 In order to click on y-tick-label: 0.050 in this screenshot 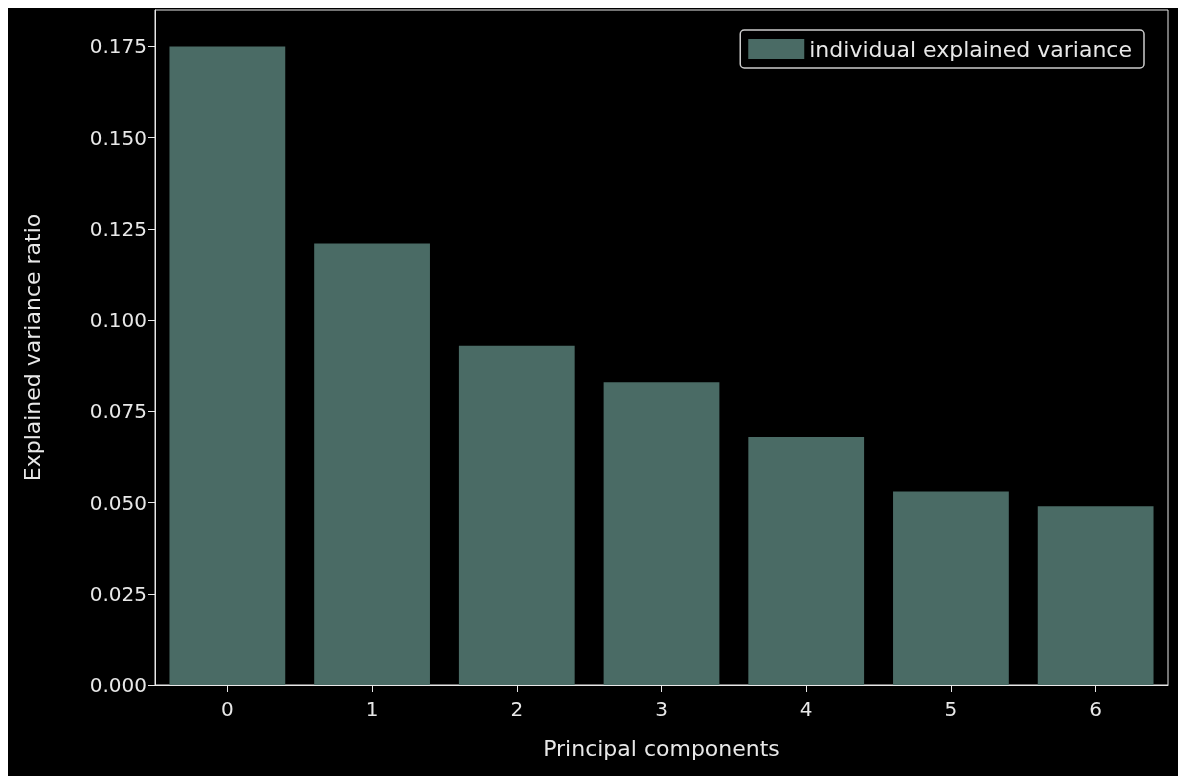, I will do `click(118, 502)`.